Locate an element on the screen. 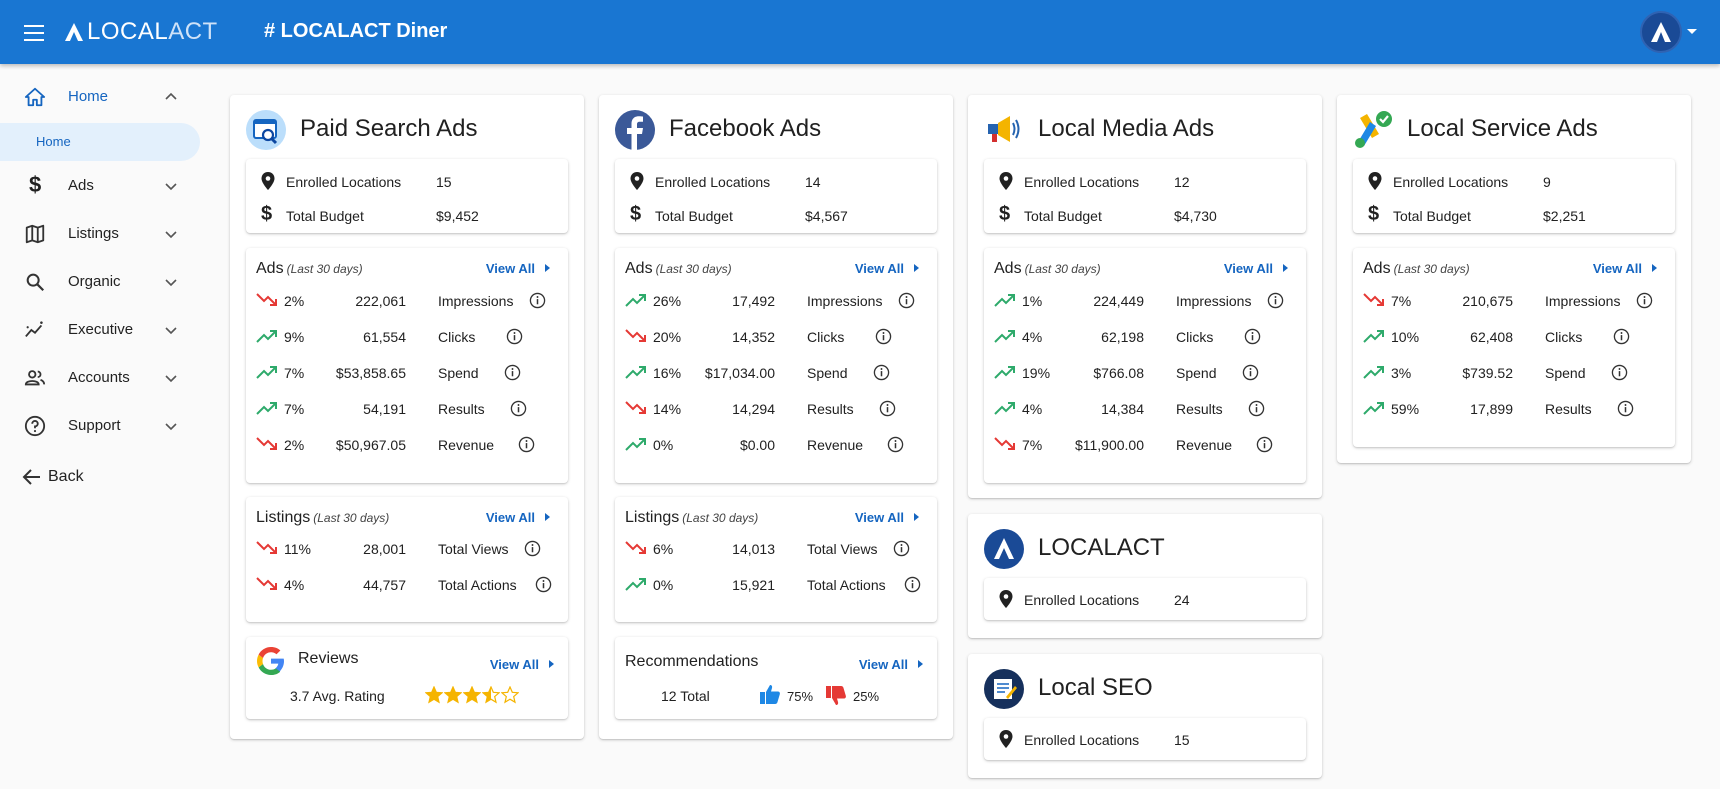  metric-value: 28,001 is located at coordinates (384, 549).